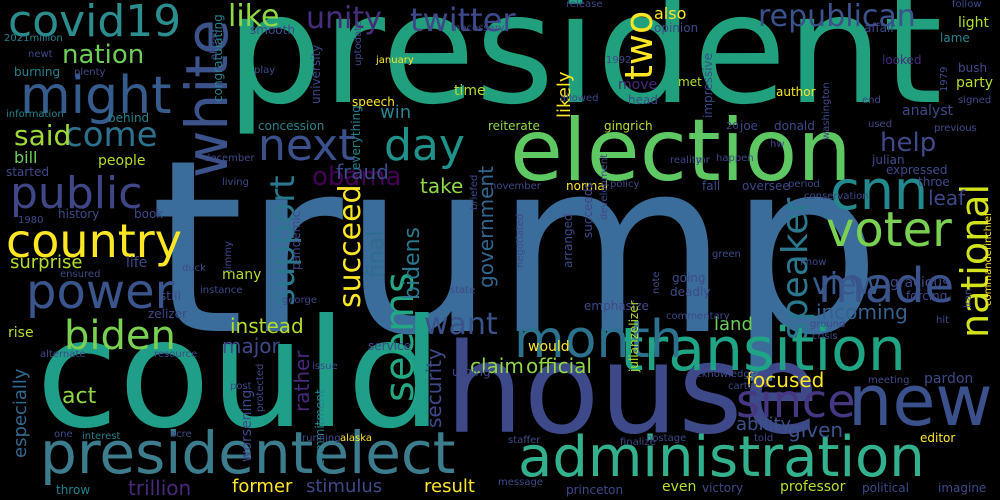 Image resolution: width=1000 pixels, height=500 pixels. Describe the element at coordinates (619, 60) in the screenshot. I see `word-1992: 1992` at that location.